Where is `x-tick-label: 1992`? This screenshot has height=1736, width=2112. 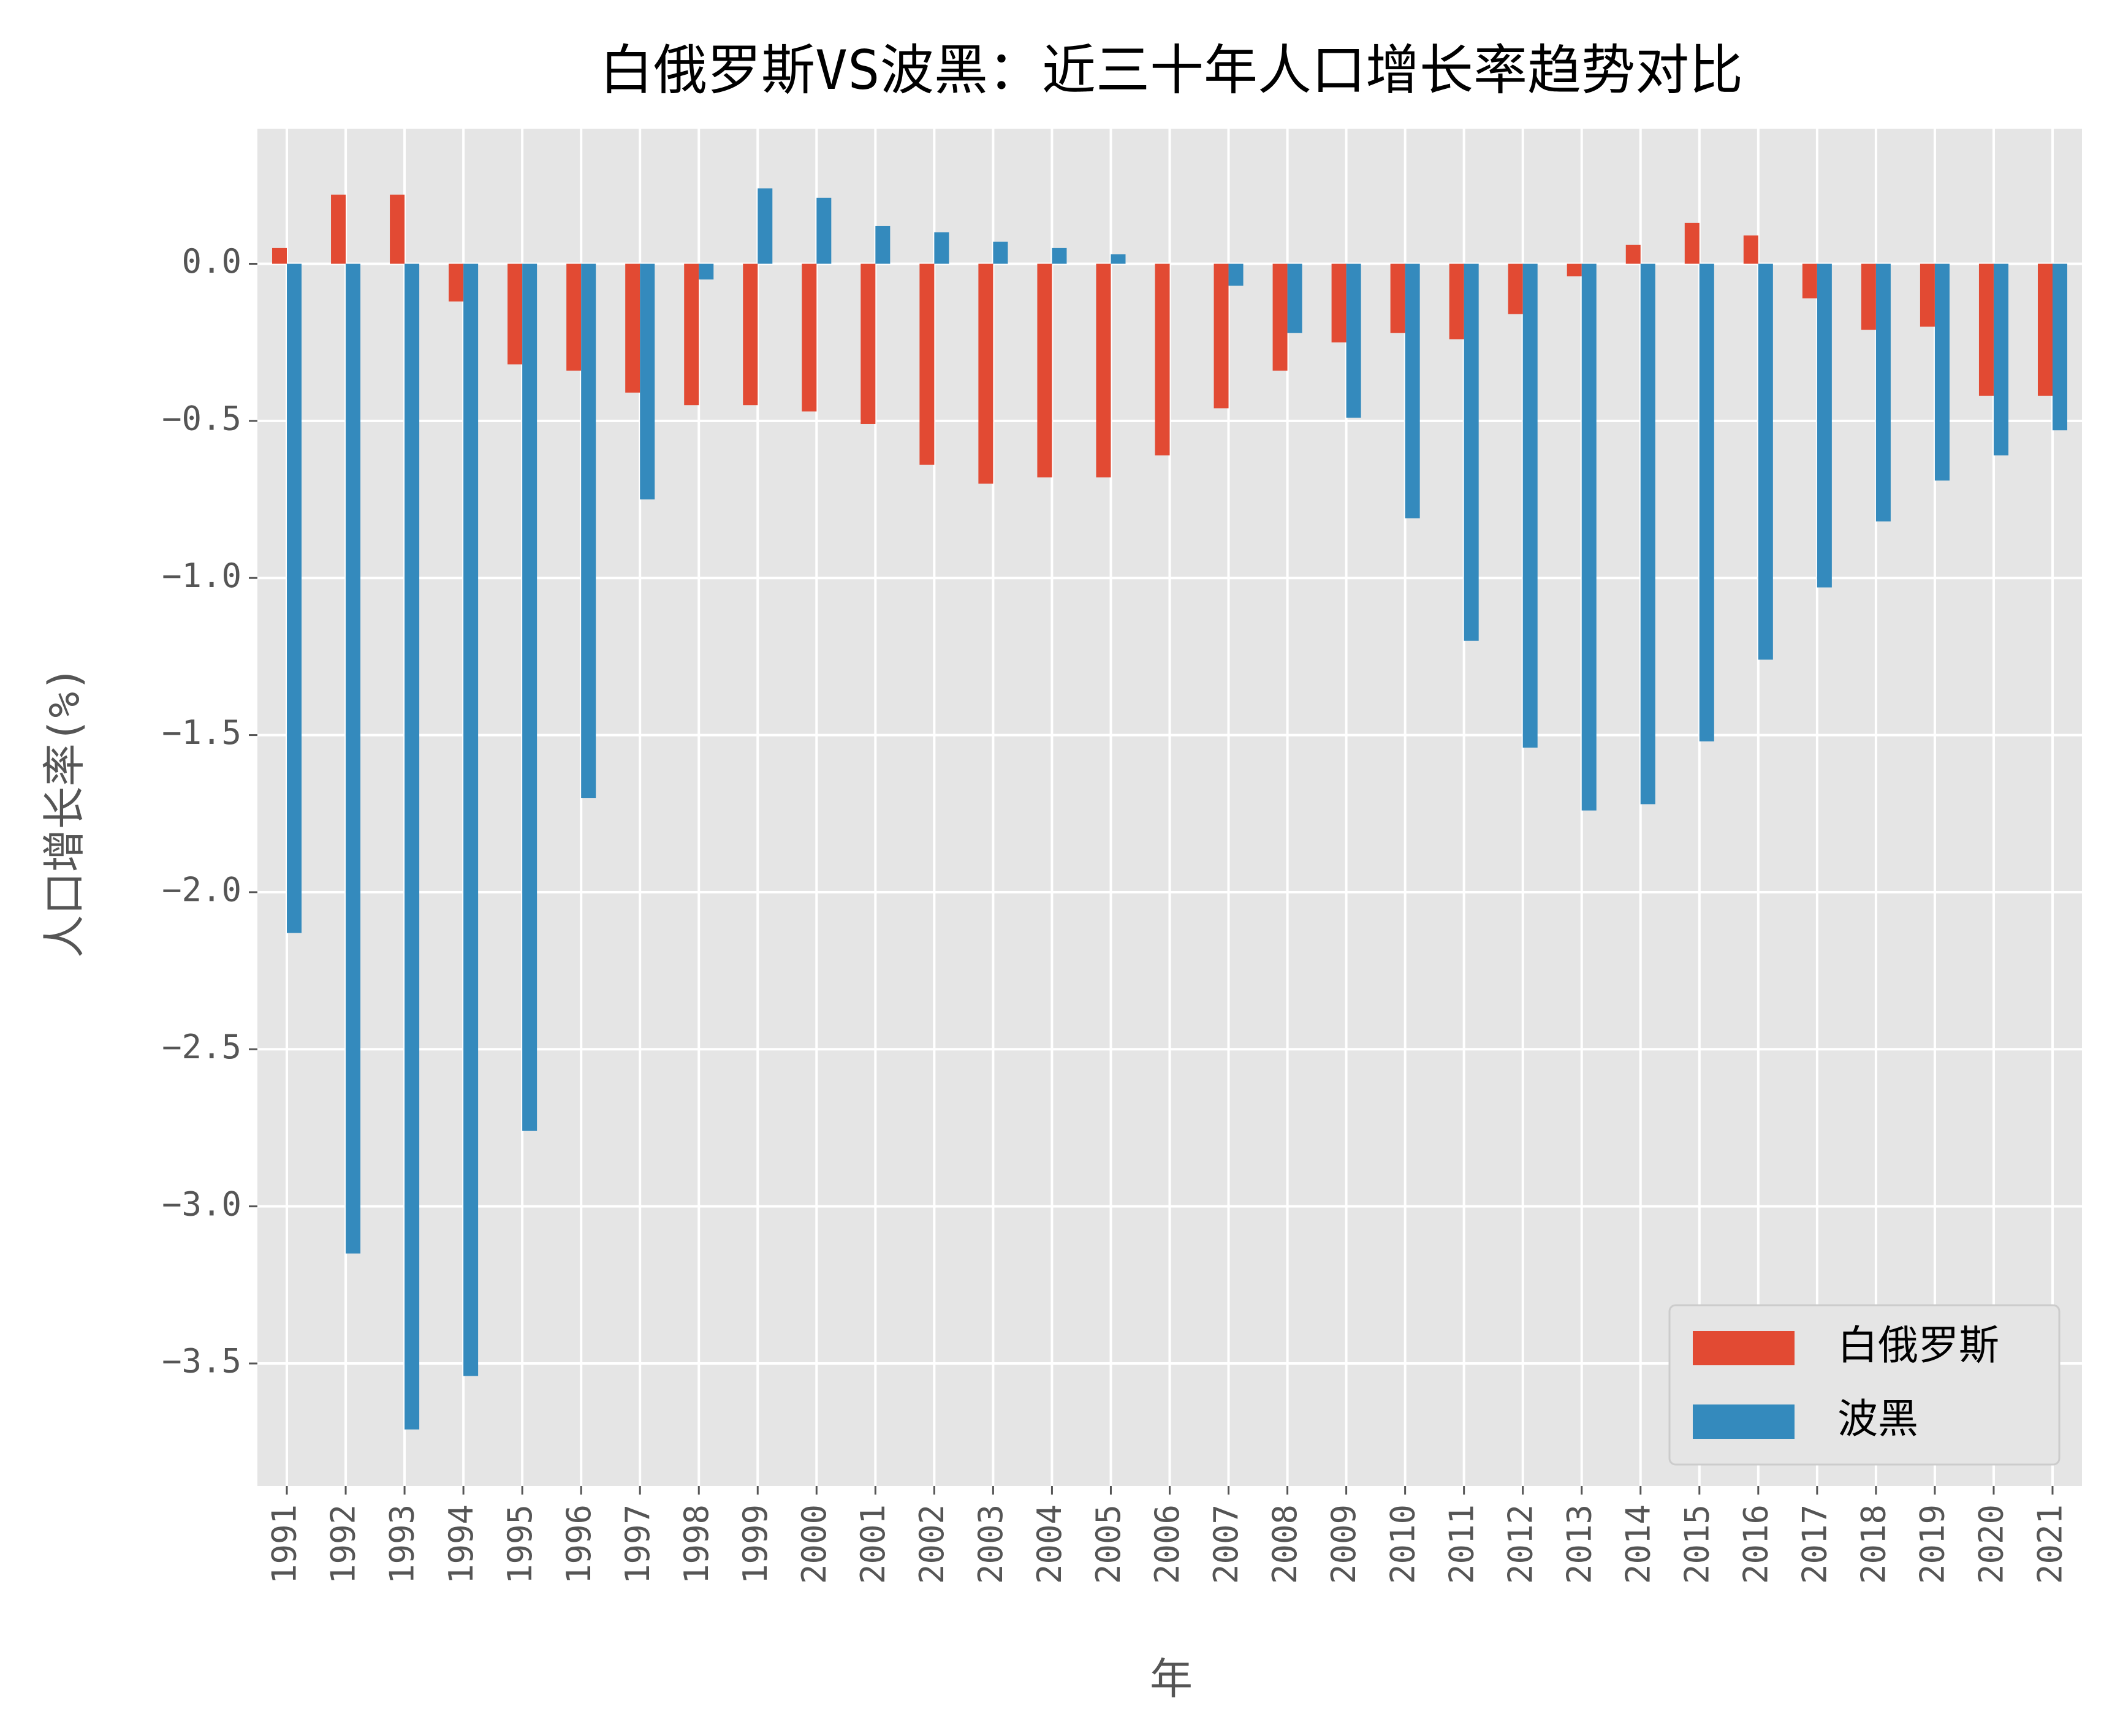 x-tick-label: 1992 is located at coordinates (343, 1544).